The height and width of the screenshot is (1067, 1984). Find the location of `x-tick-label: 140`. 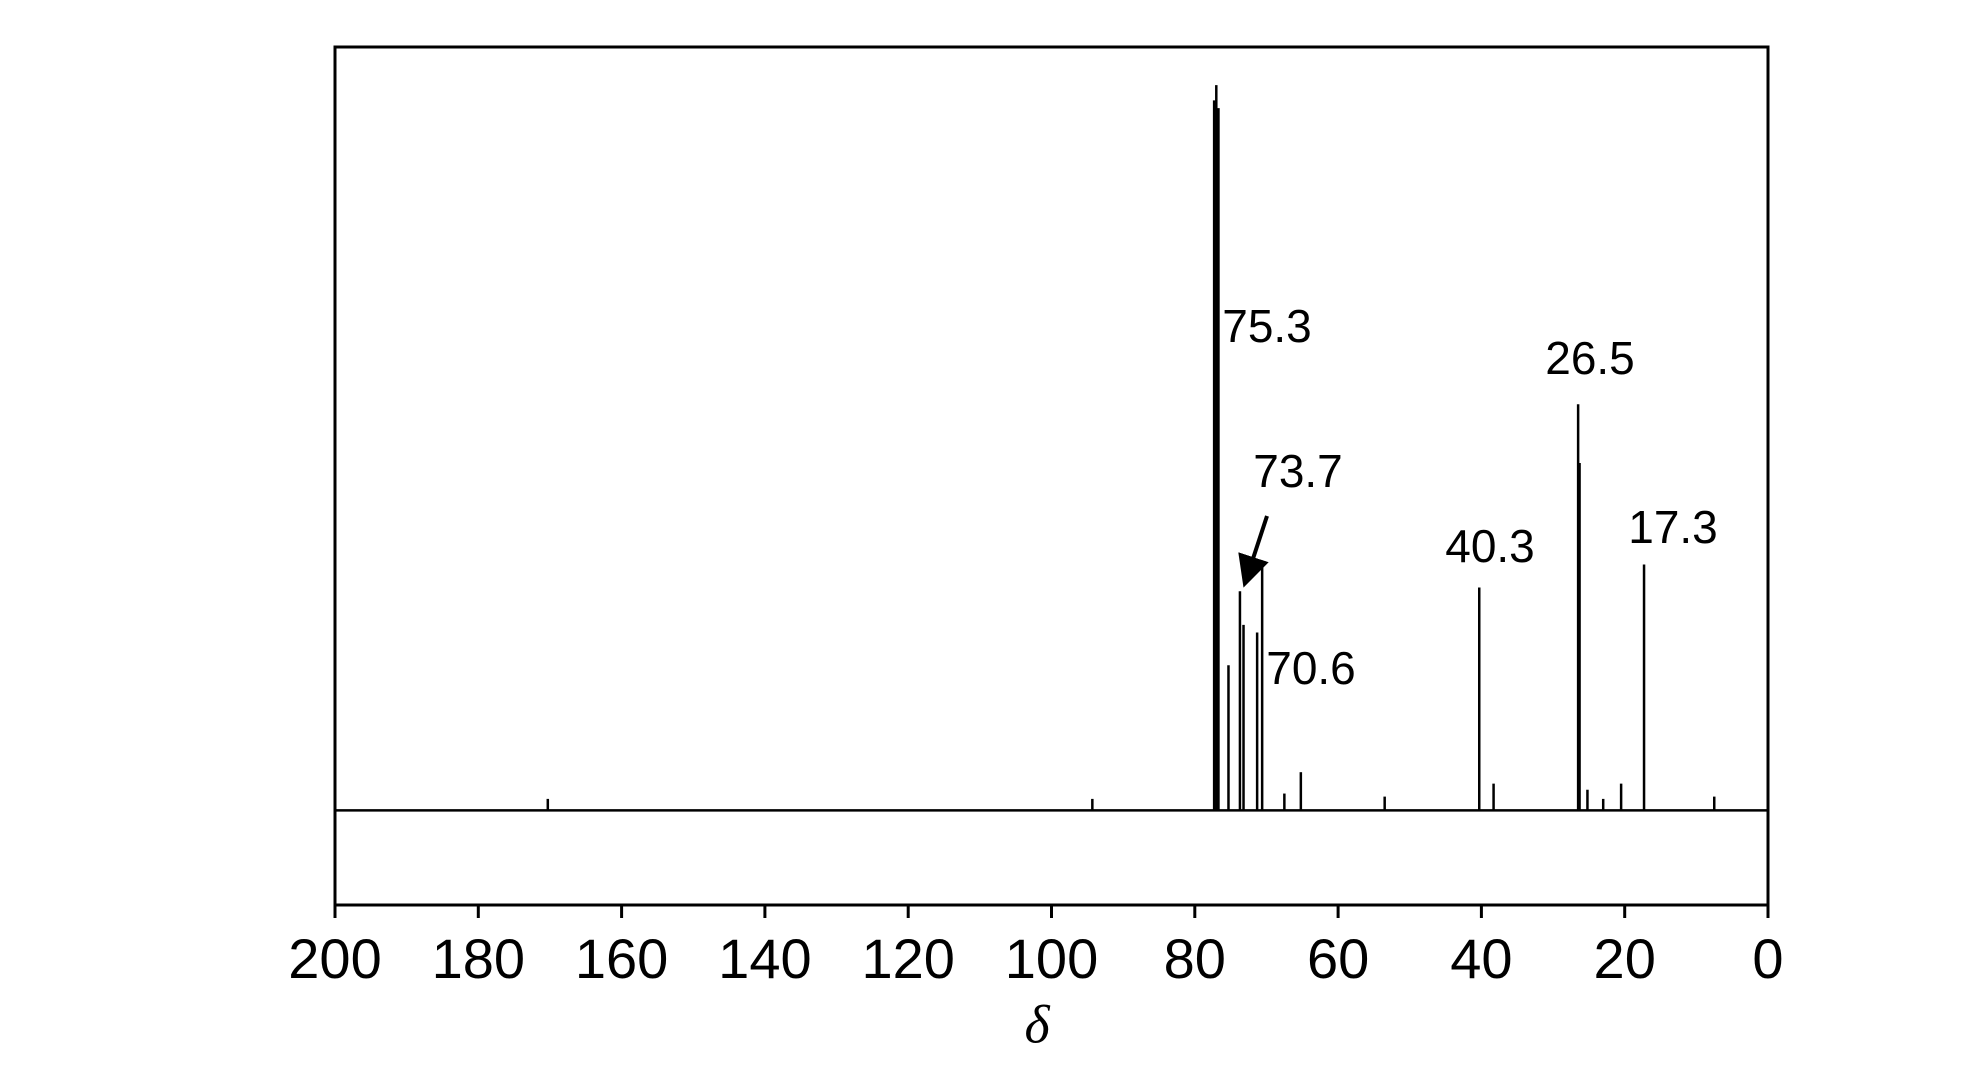

x-tick-label: 140 is located at coordinates (764, 958).